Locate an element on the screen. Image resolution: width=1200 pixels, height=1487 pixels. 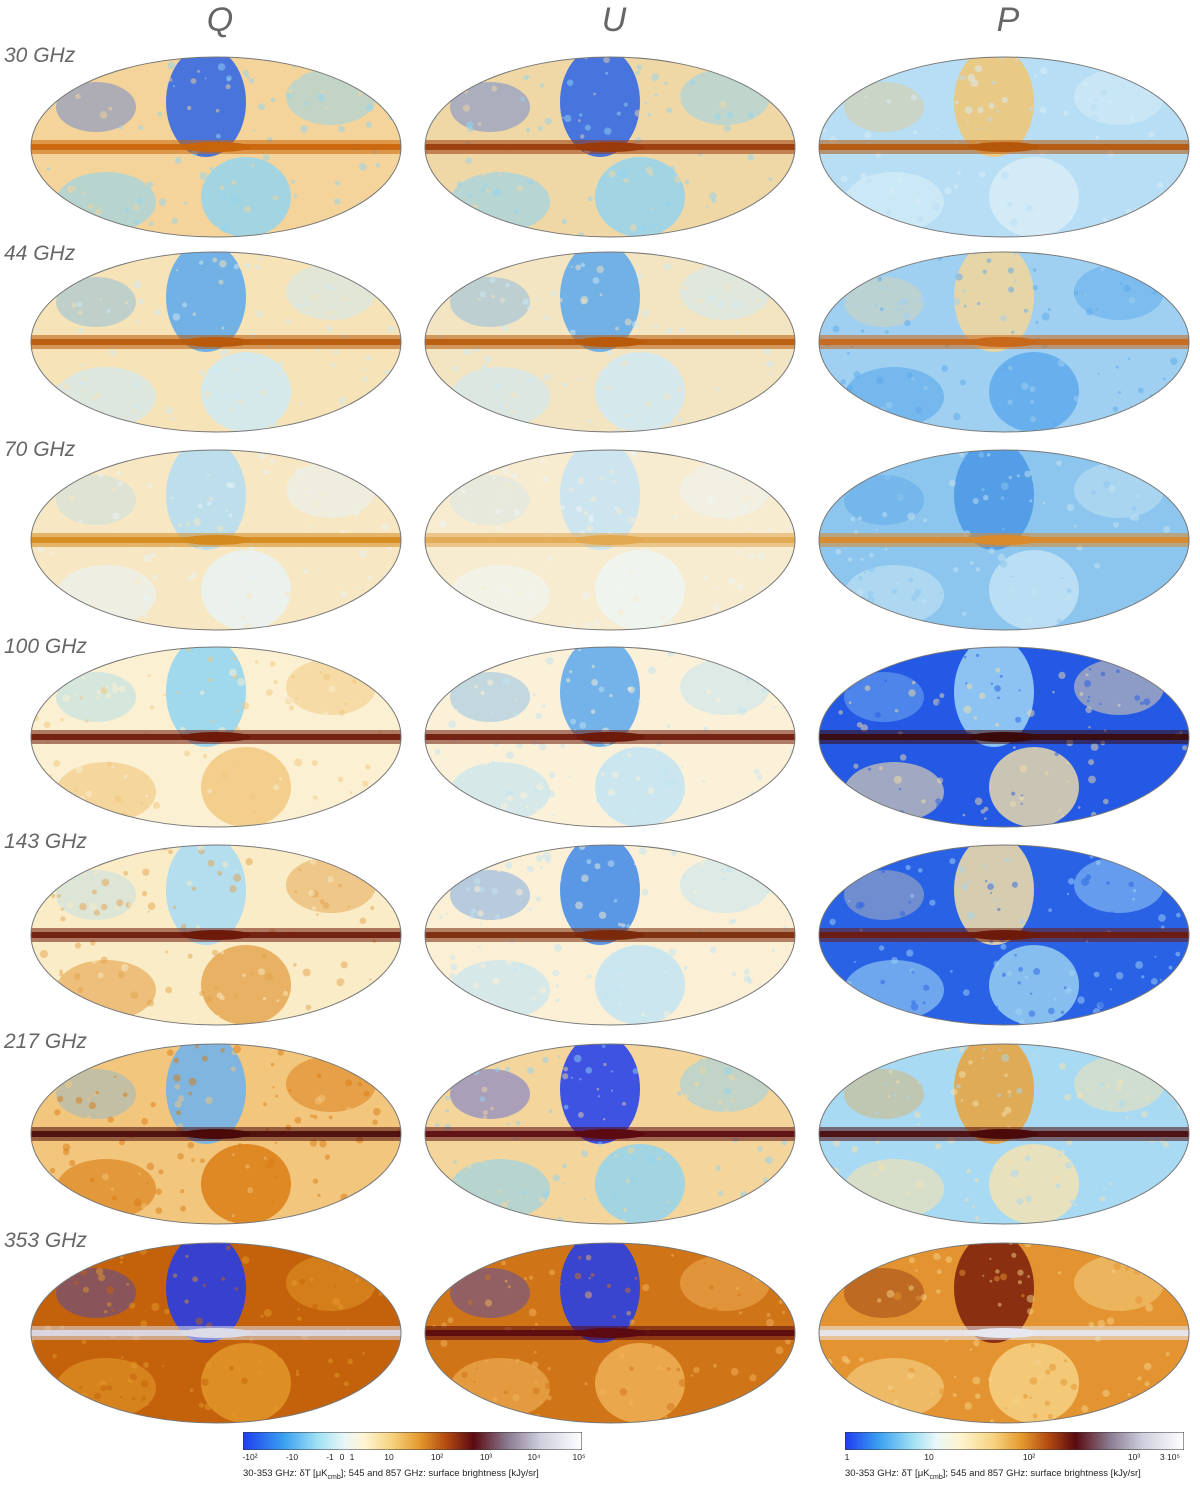
colorbar-positive-tick: 10² is located at coordinates (1029, 1457).